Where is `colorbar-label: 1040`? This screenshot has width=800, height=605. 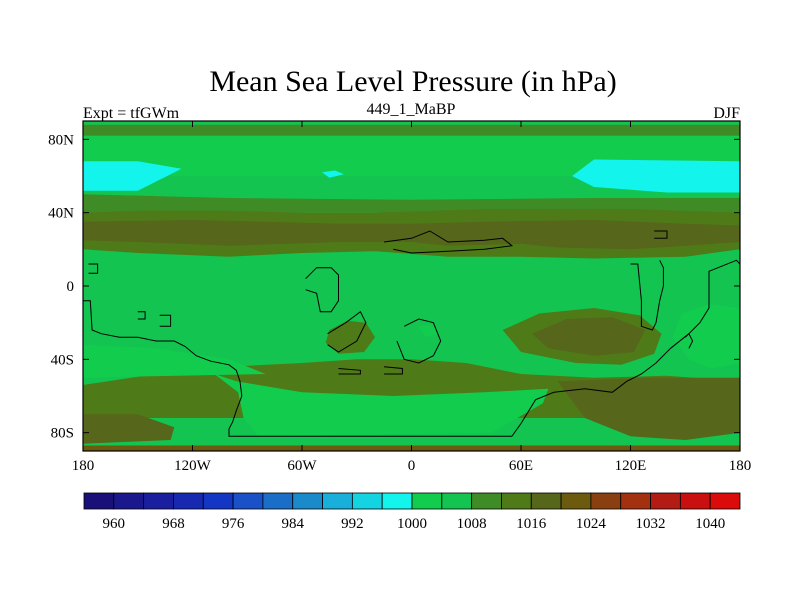 colorbar-label: 1040 is located at coordinates (710, 524).